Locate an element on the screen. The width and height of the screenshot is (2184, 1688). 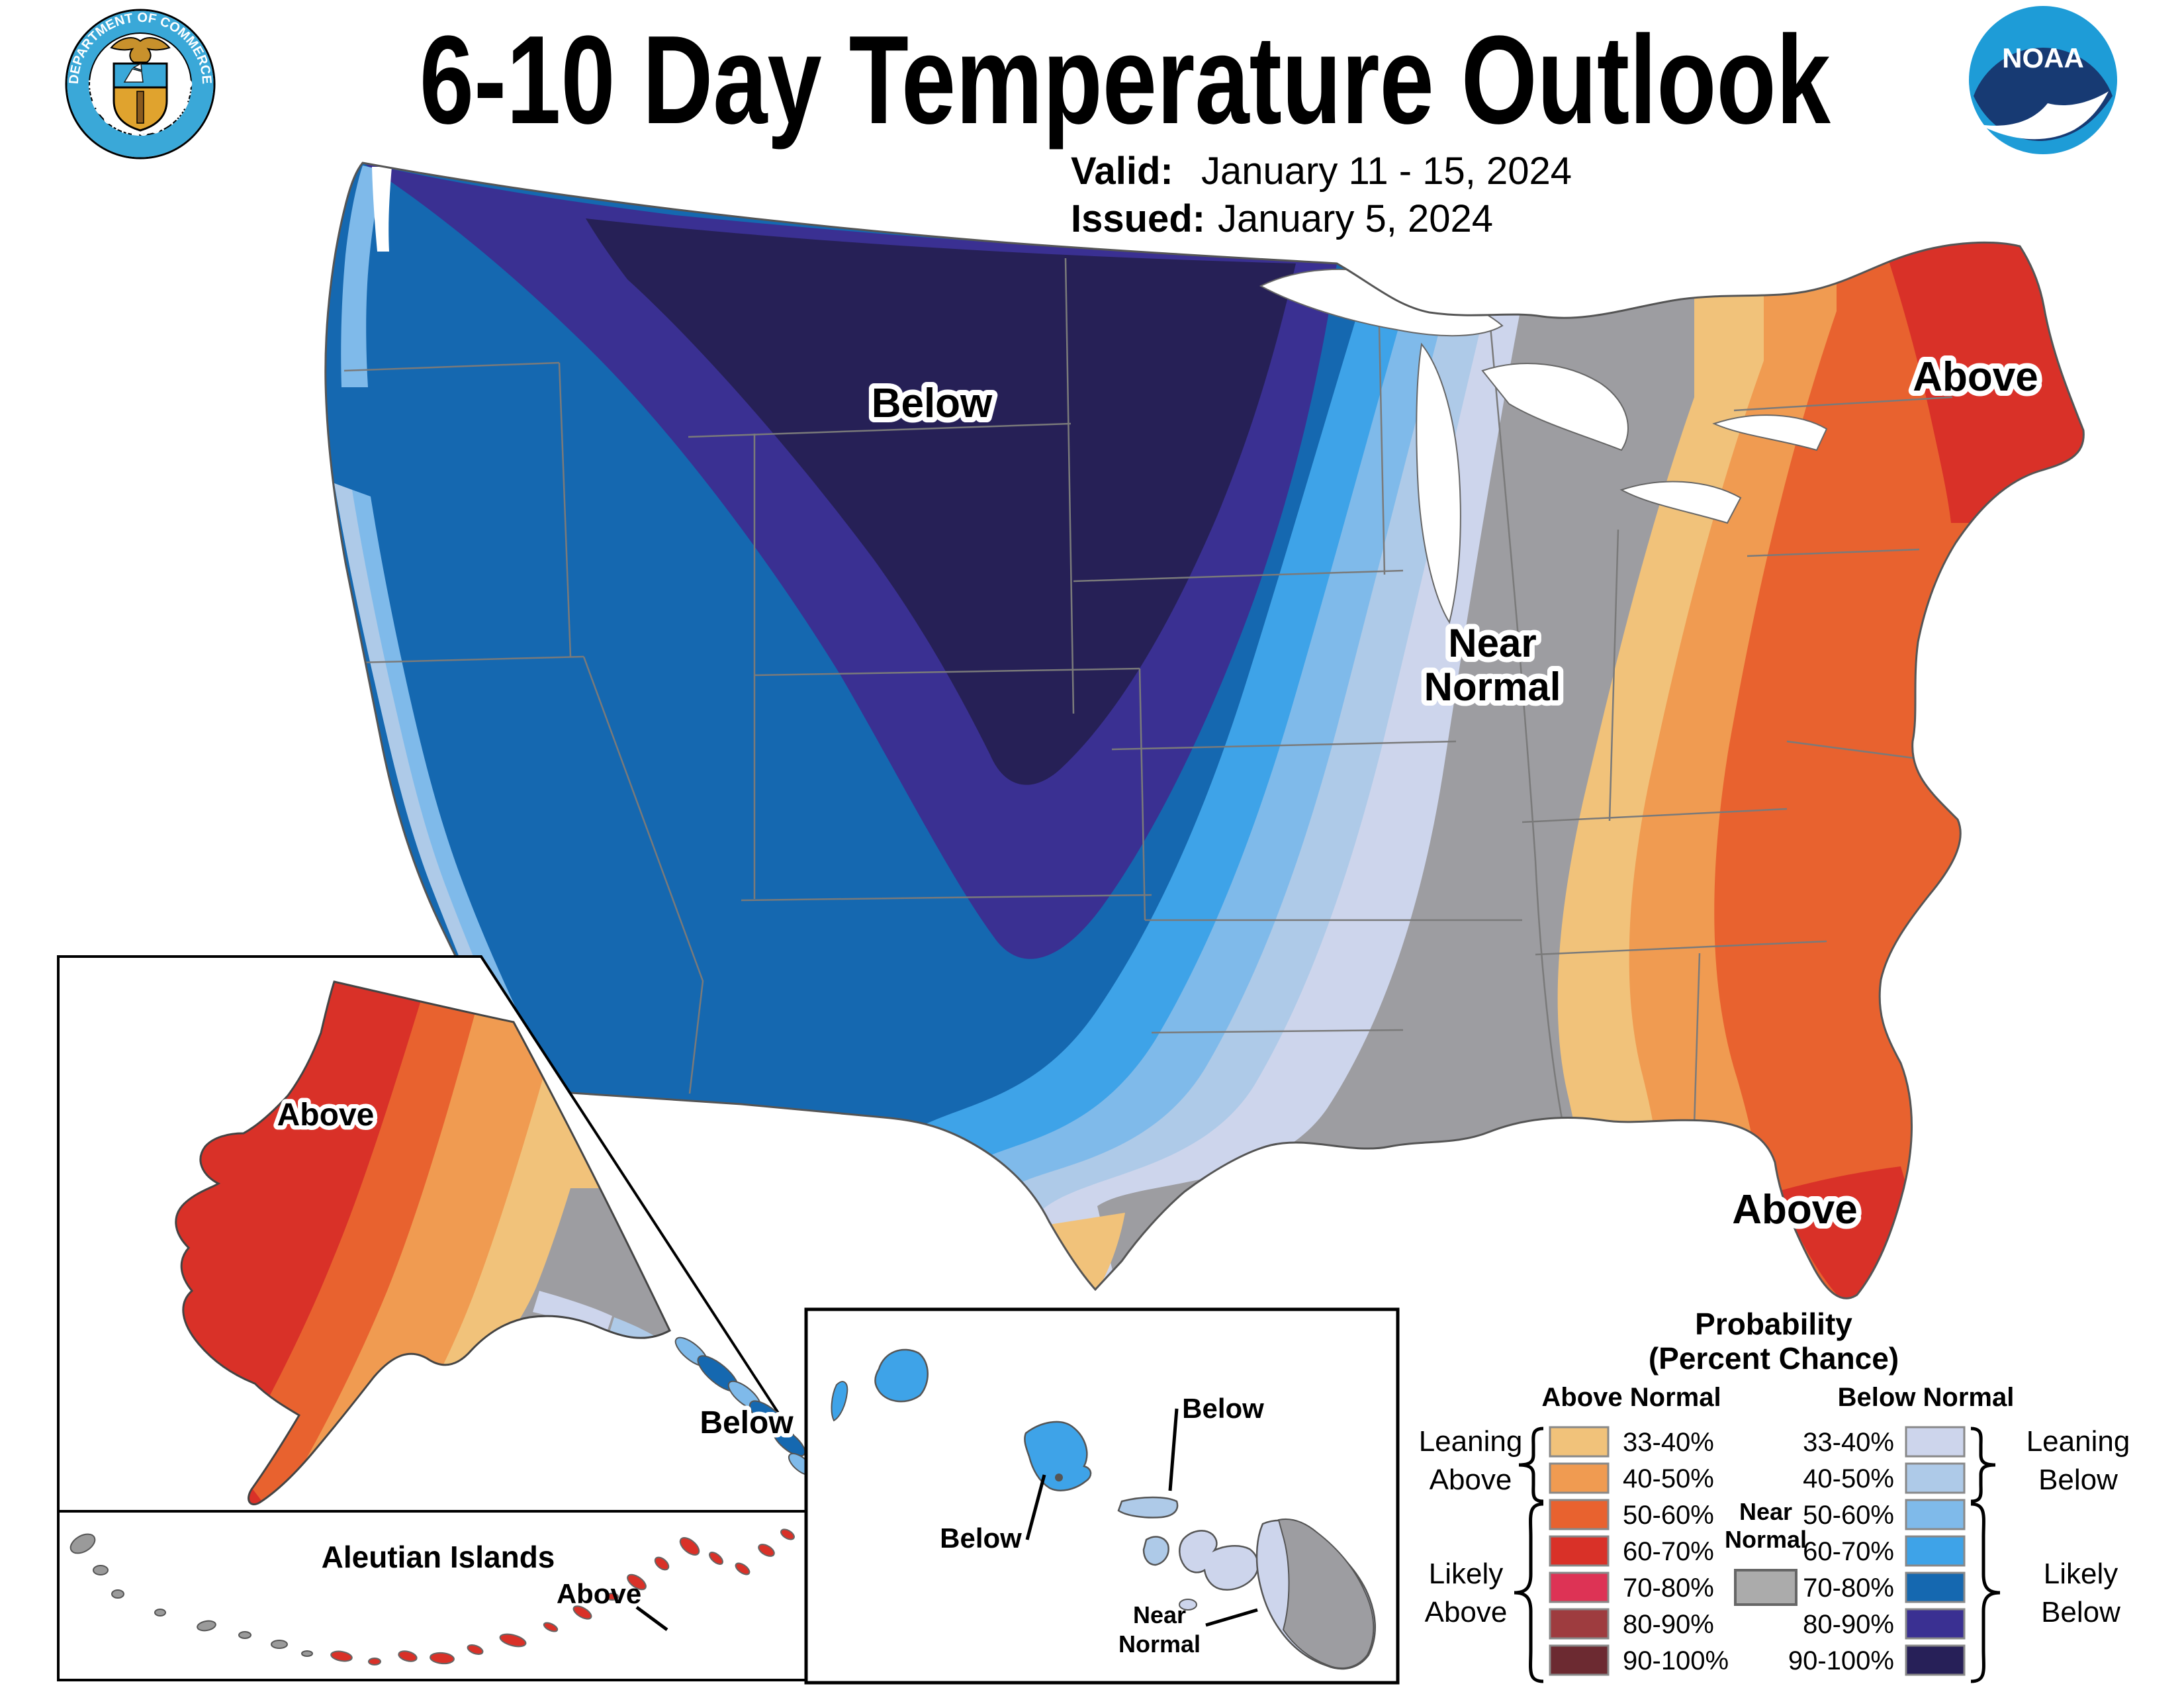
aleutian-islands-red is located at coordinates (562, 1596).